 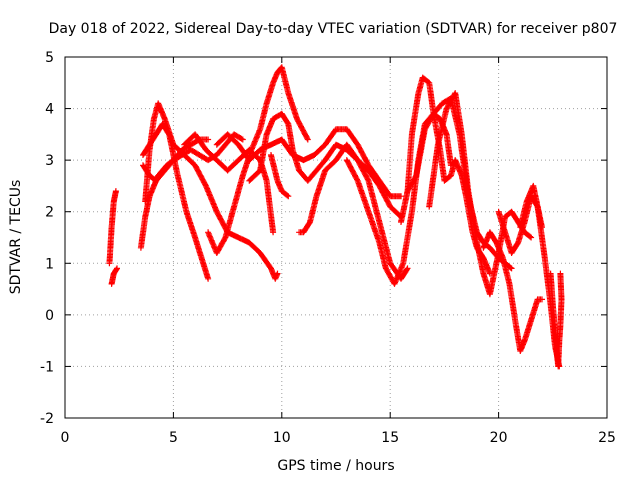 What do you see at coordinates (173, 438) in the screenshot?
I see `x-tick-label: 5` at bounding box center [173, 438].